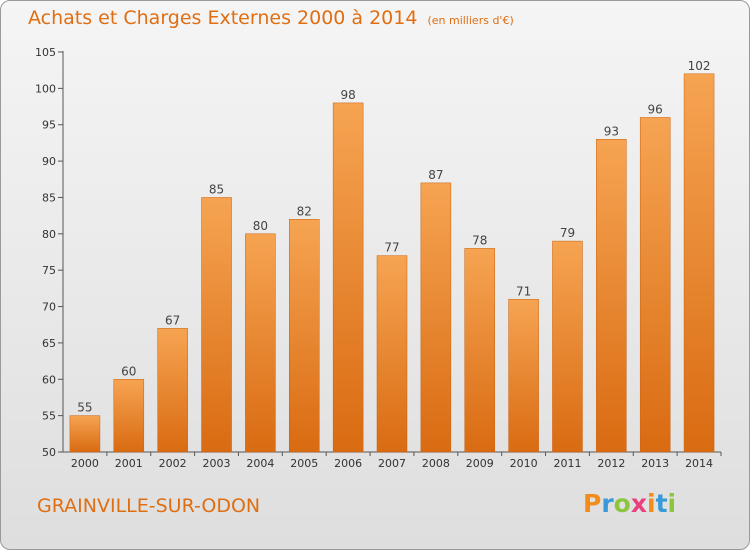  I want to click on x-tick-label: 2007, so click(392, 463).